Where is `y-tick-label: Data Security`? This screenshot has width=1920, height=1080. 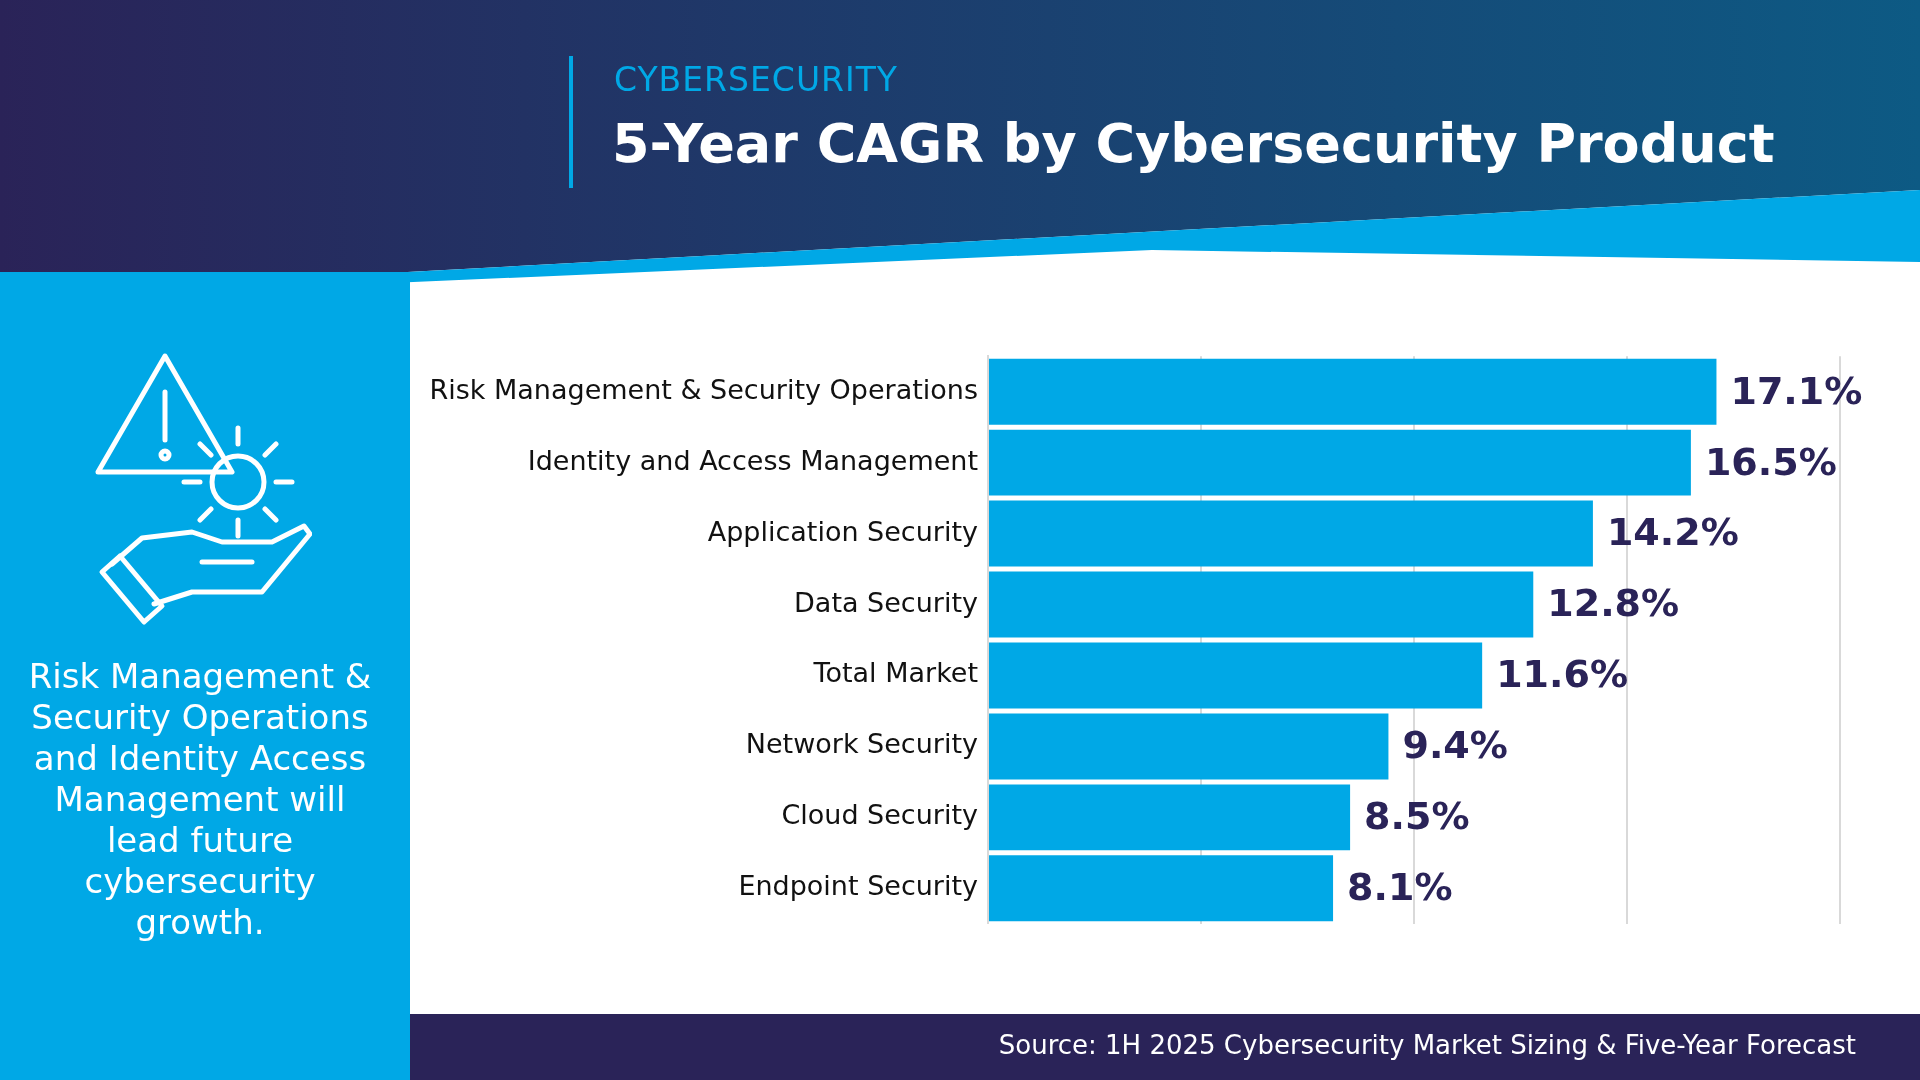
y-tick-label: Data Security is located at coordinates (886, 602).